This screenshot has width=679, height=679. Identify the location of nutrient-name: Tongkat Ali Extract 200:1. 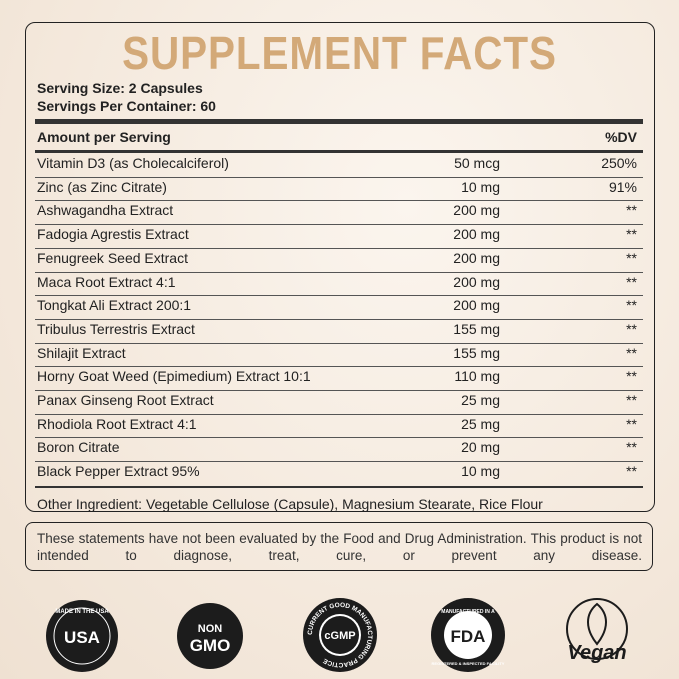
(114, 305).